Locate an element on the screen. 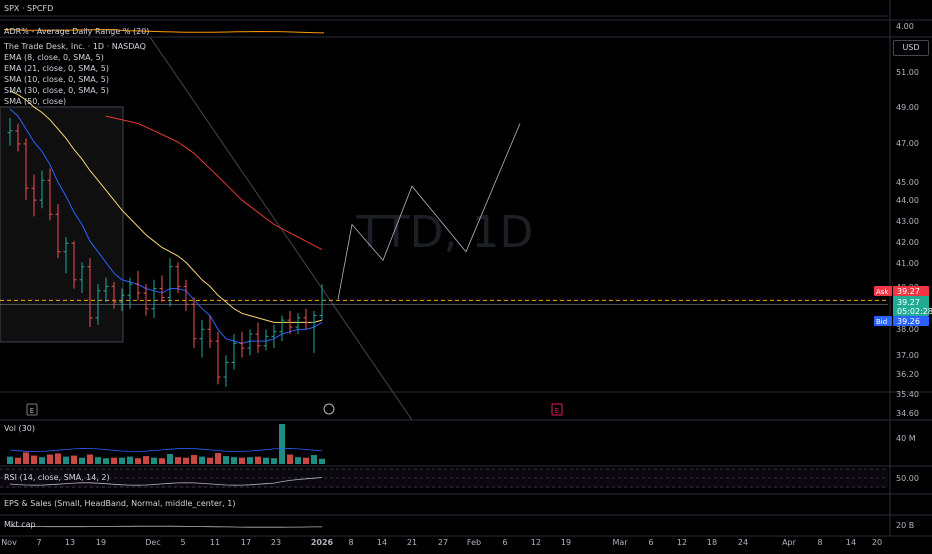 The width and height of the screenshot is (932, 554). price-tick: 47.00 is located at coordinates (907, 143).